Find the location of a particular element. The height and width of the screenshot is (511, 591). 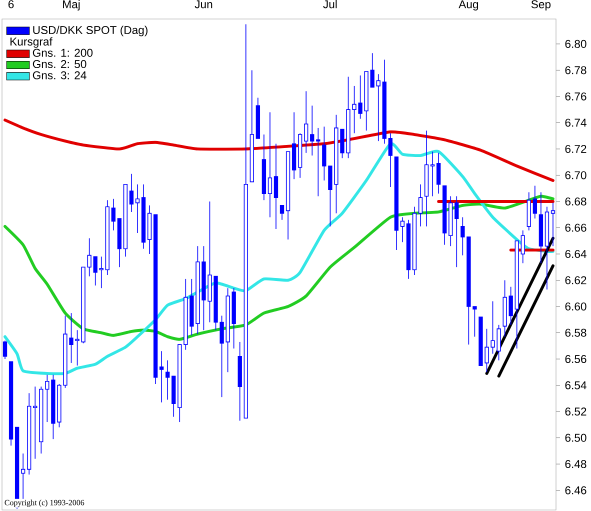

y-tick-label: 6.66 is located at coordinates (575, 228).